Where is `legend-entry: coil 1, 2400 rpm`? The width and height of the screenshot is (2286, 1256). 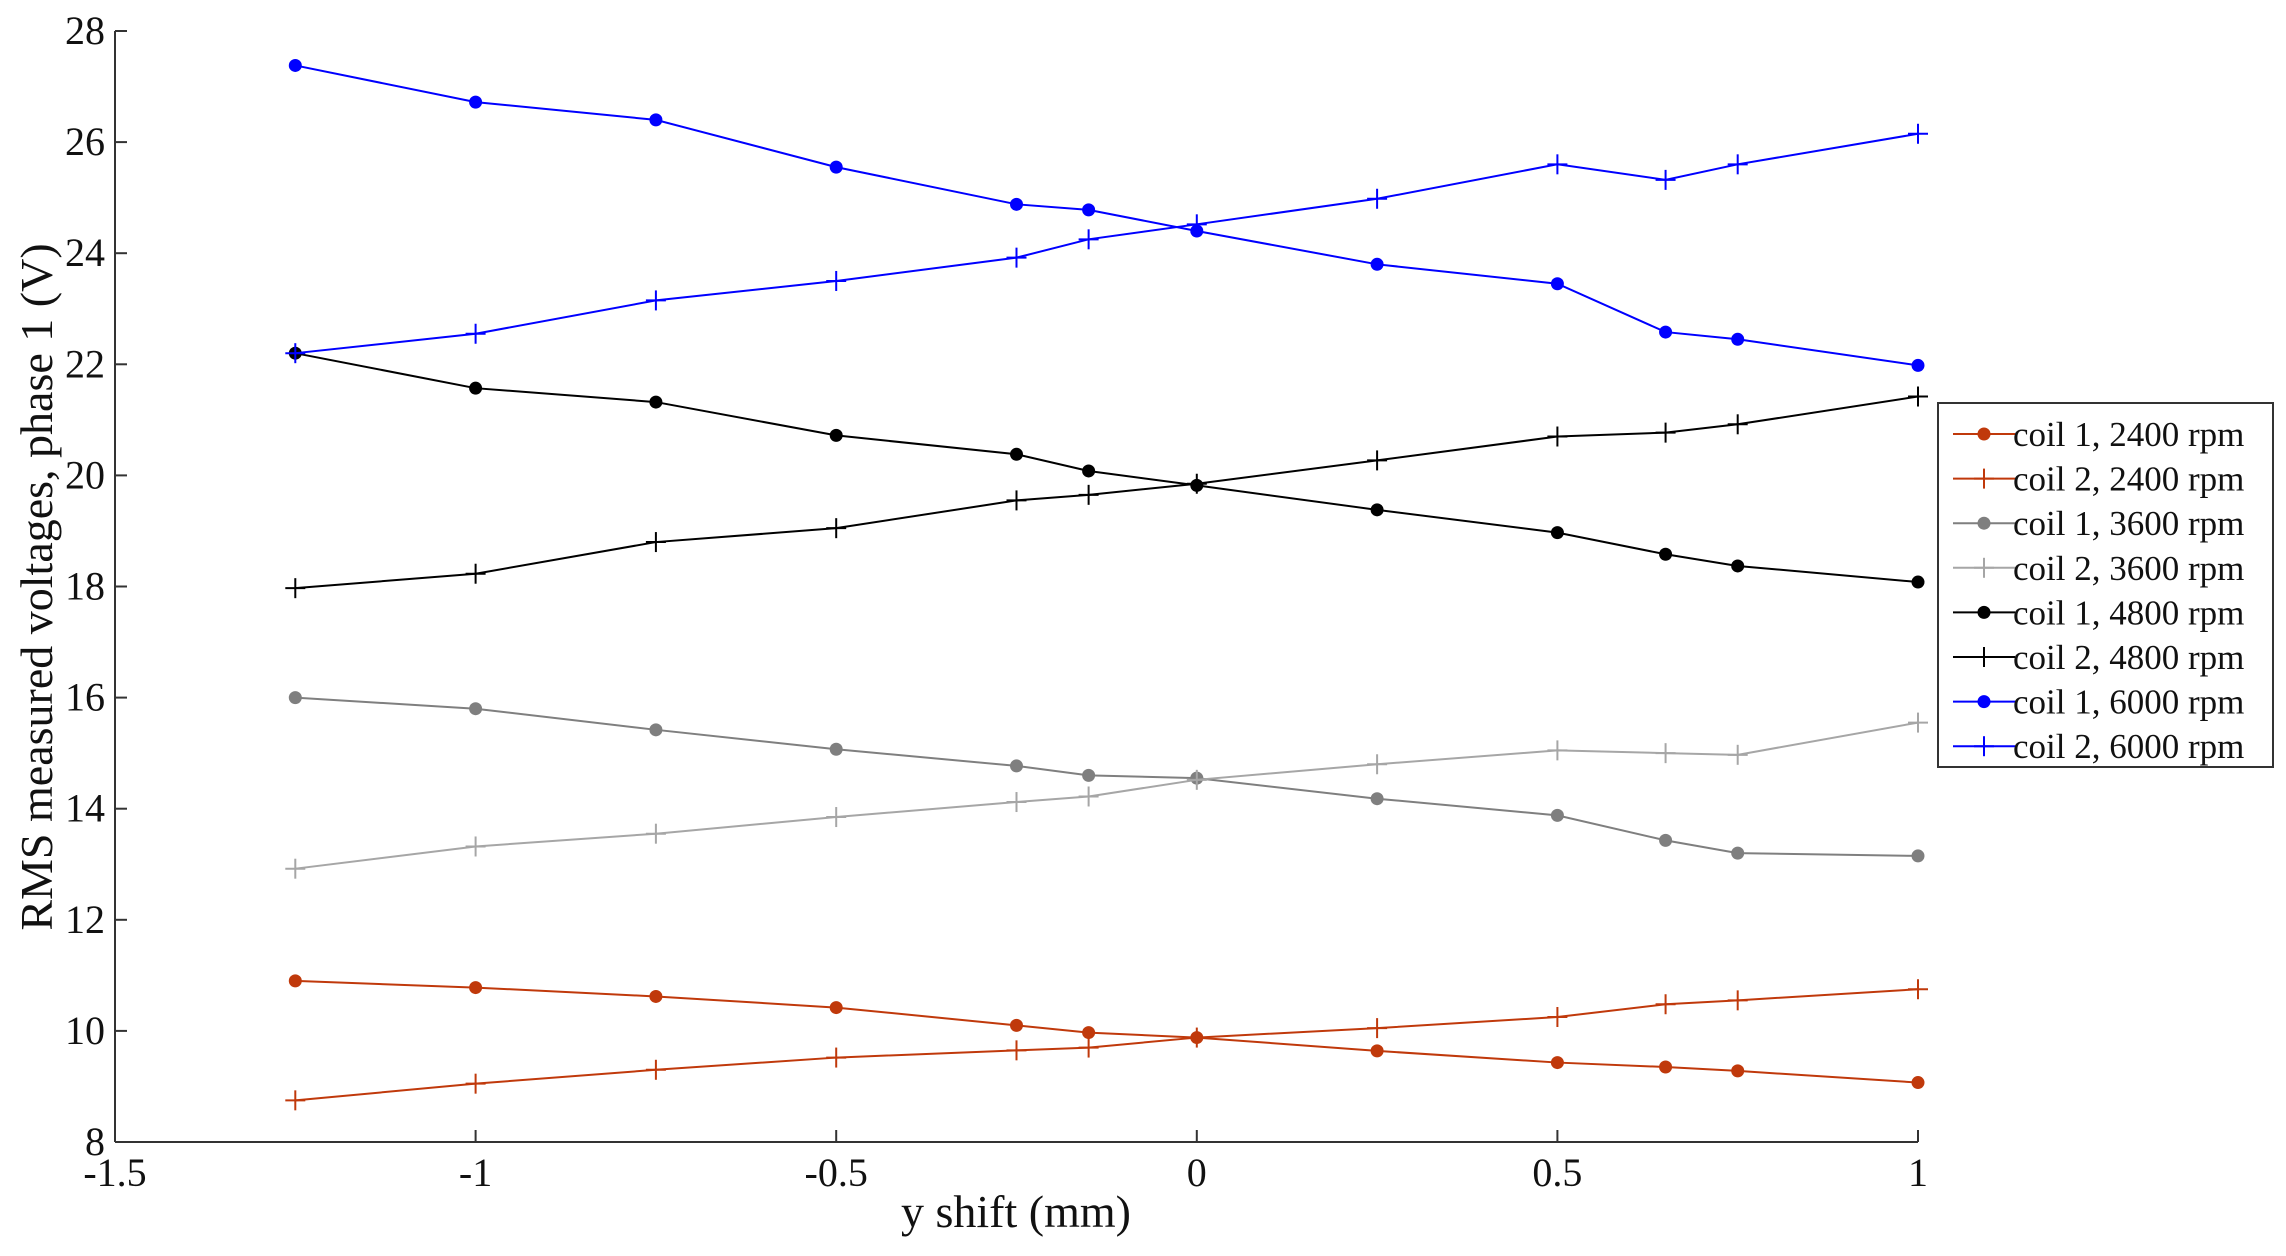 legend-entry: coil 1, 2400 rpm is located at coordinates (2098, 434).